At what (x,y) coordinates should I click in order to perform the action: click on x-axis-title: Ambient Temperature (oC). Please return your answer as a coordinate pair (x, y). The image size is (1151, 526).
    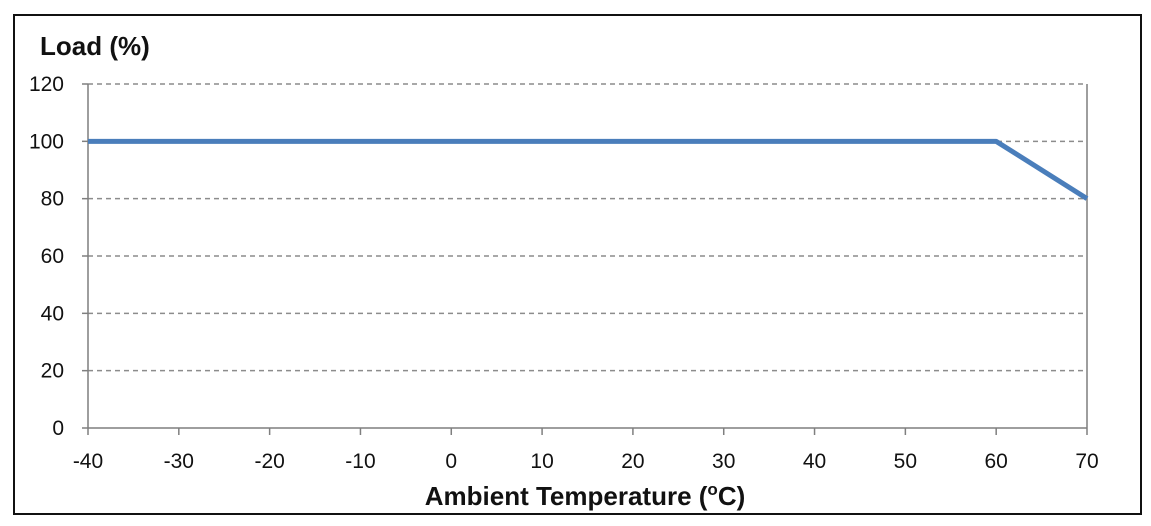
    Looking at the image, I should click on (585, 495).